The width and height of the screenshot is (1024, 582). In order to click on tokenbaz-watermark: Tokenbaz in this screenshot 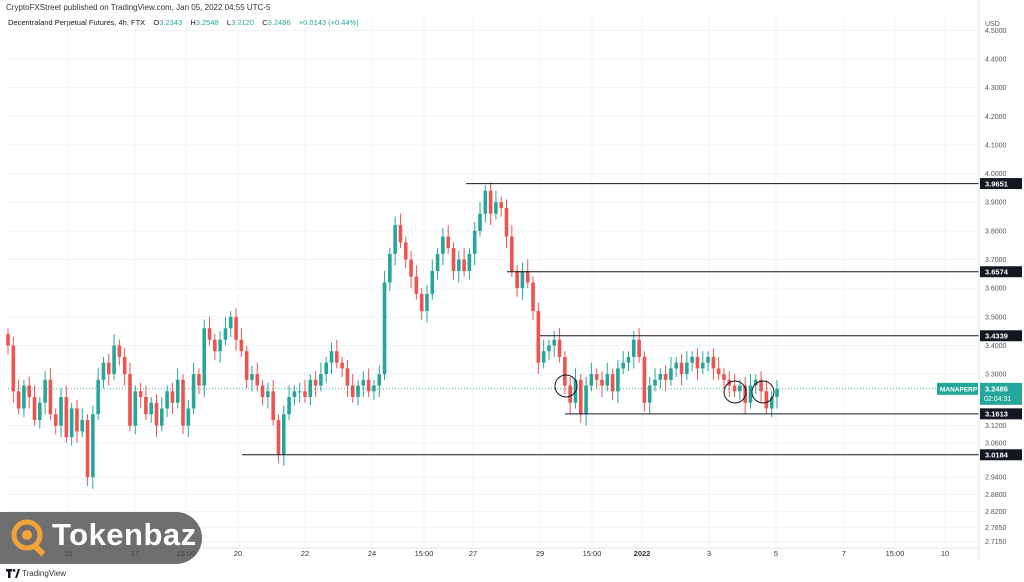, I will do `click(101, 538)`.